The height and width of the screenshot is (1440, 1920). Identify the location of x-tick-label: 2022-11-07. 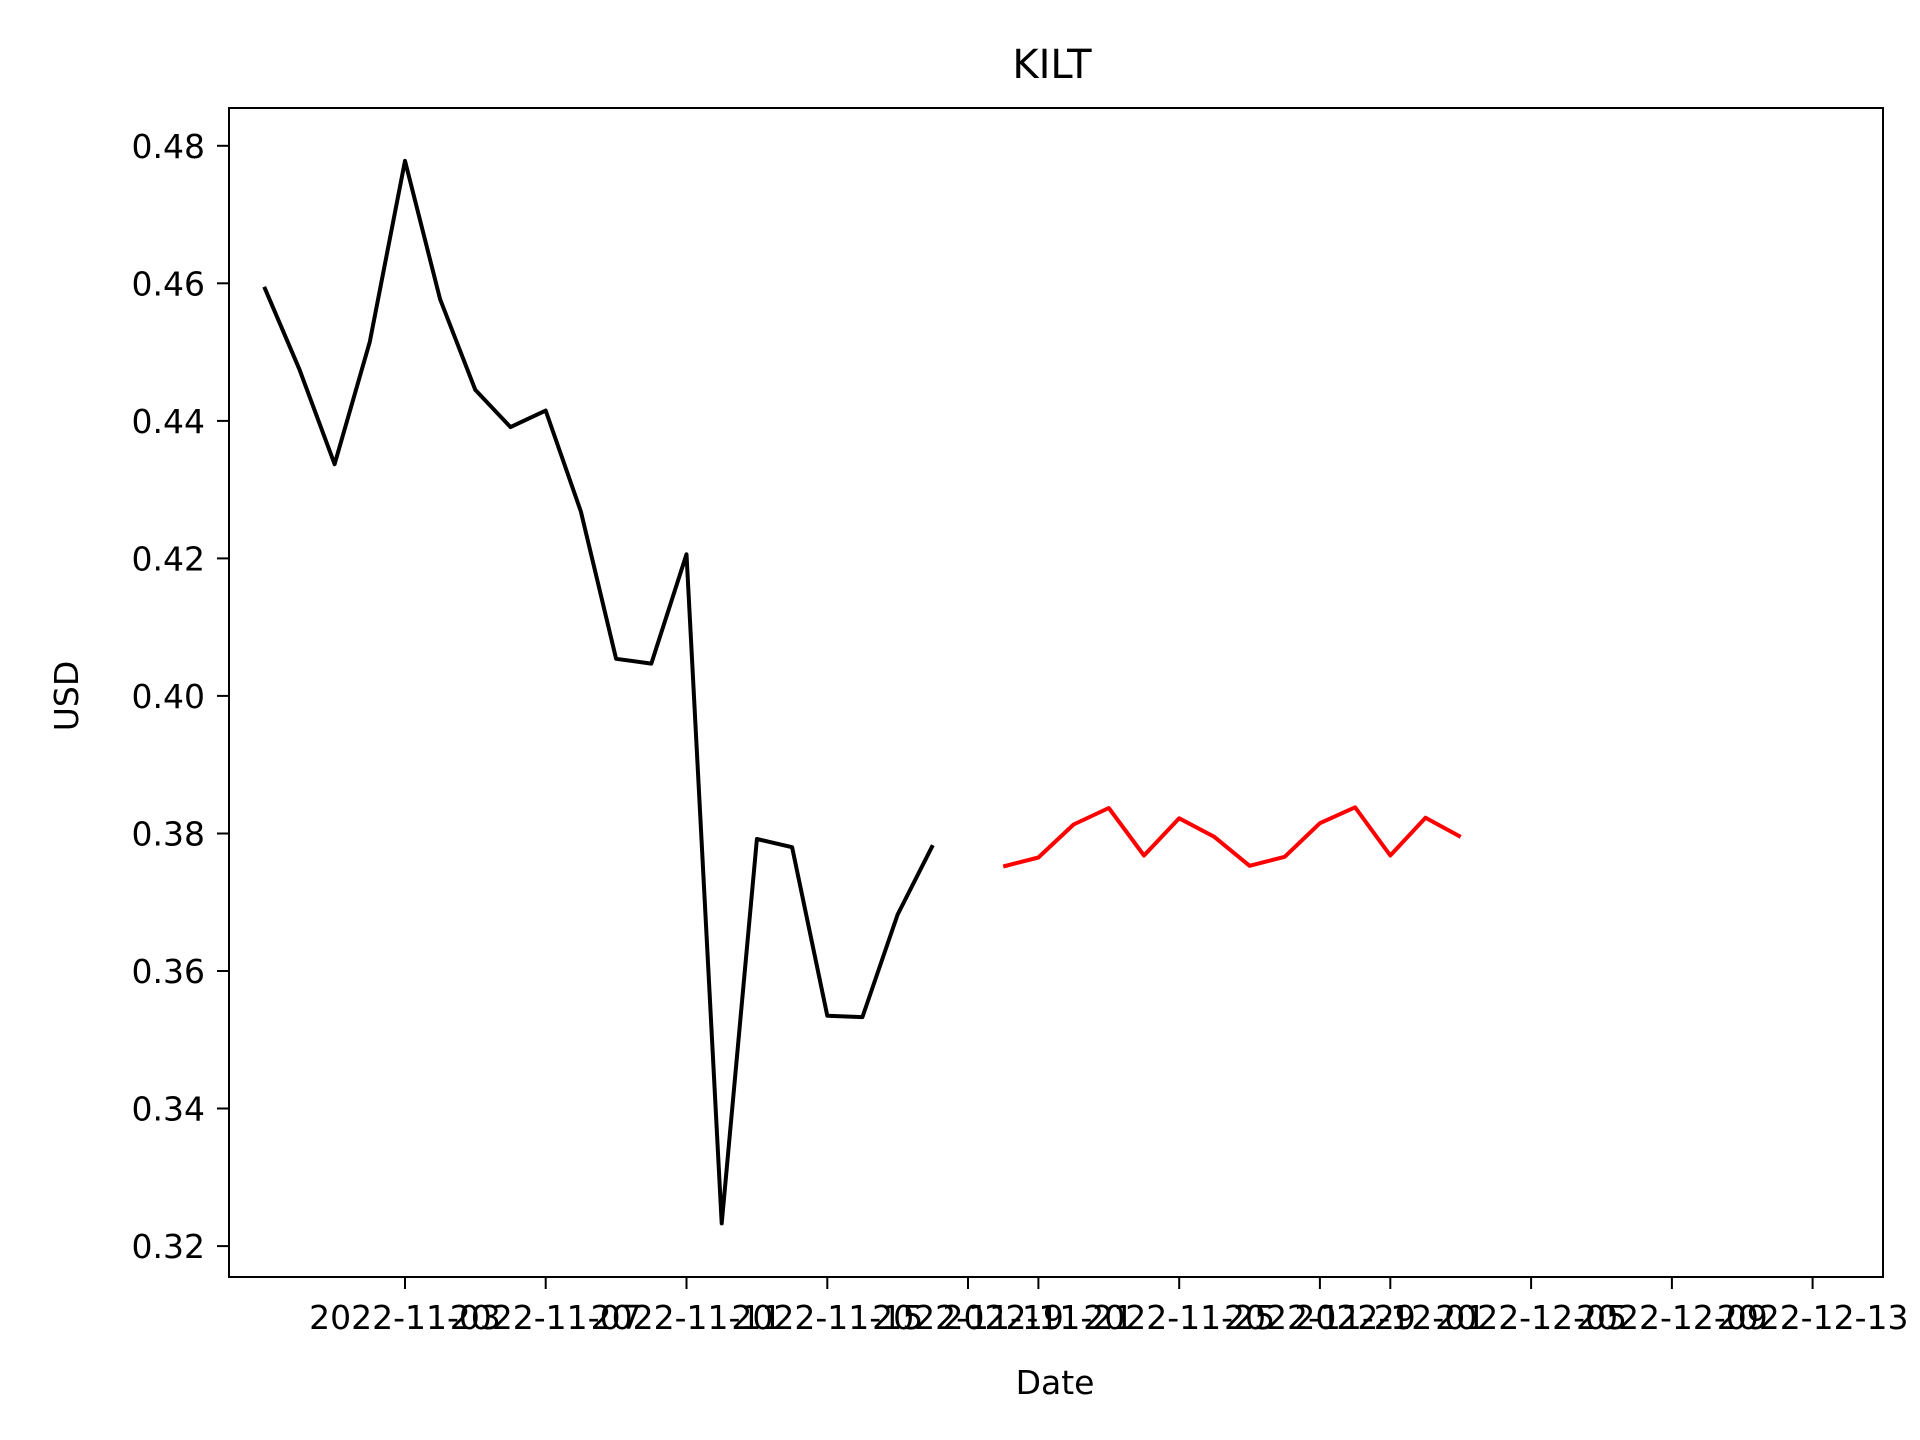
(546, 1317).